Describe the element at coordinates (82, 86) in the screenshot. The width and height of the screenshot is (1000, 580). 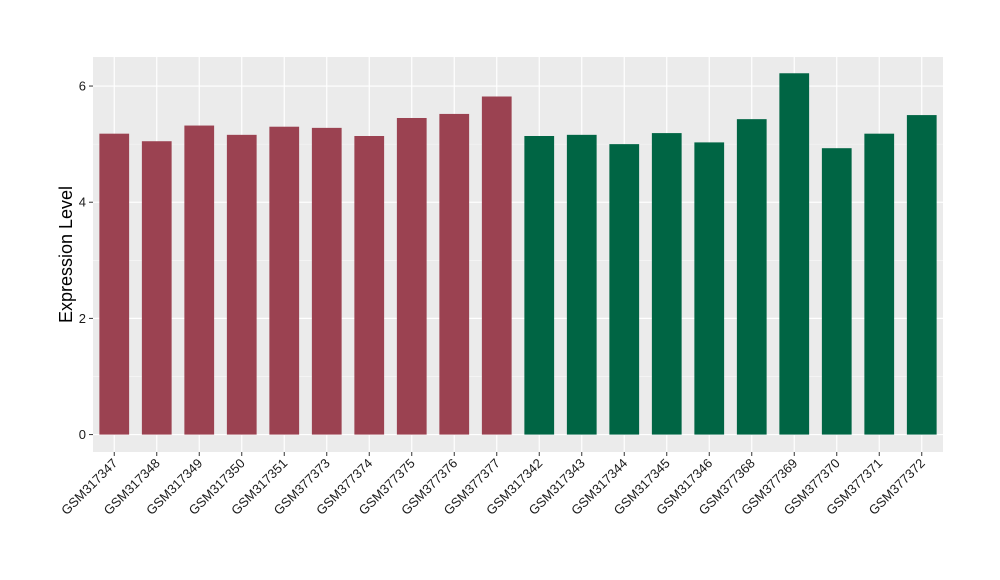
I see `y-tick-label: 6` at that location.